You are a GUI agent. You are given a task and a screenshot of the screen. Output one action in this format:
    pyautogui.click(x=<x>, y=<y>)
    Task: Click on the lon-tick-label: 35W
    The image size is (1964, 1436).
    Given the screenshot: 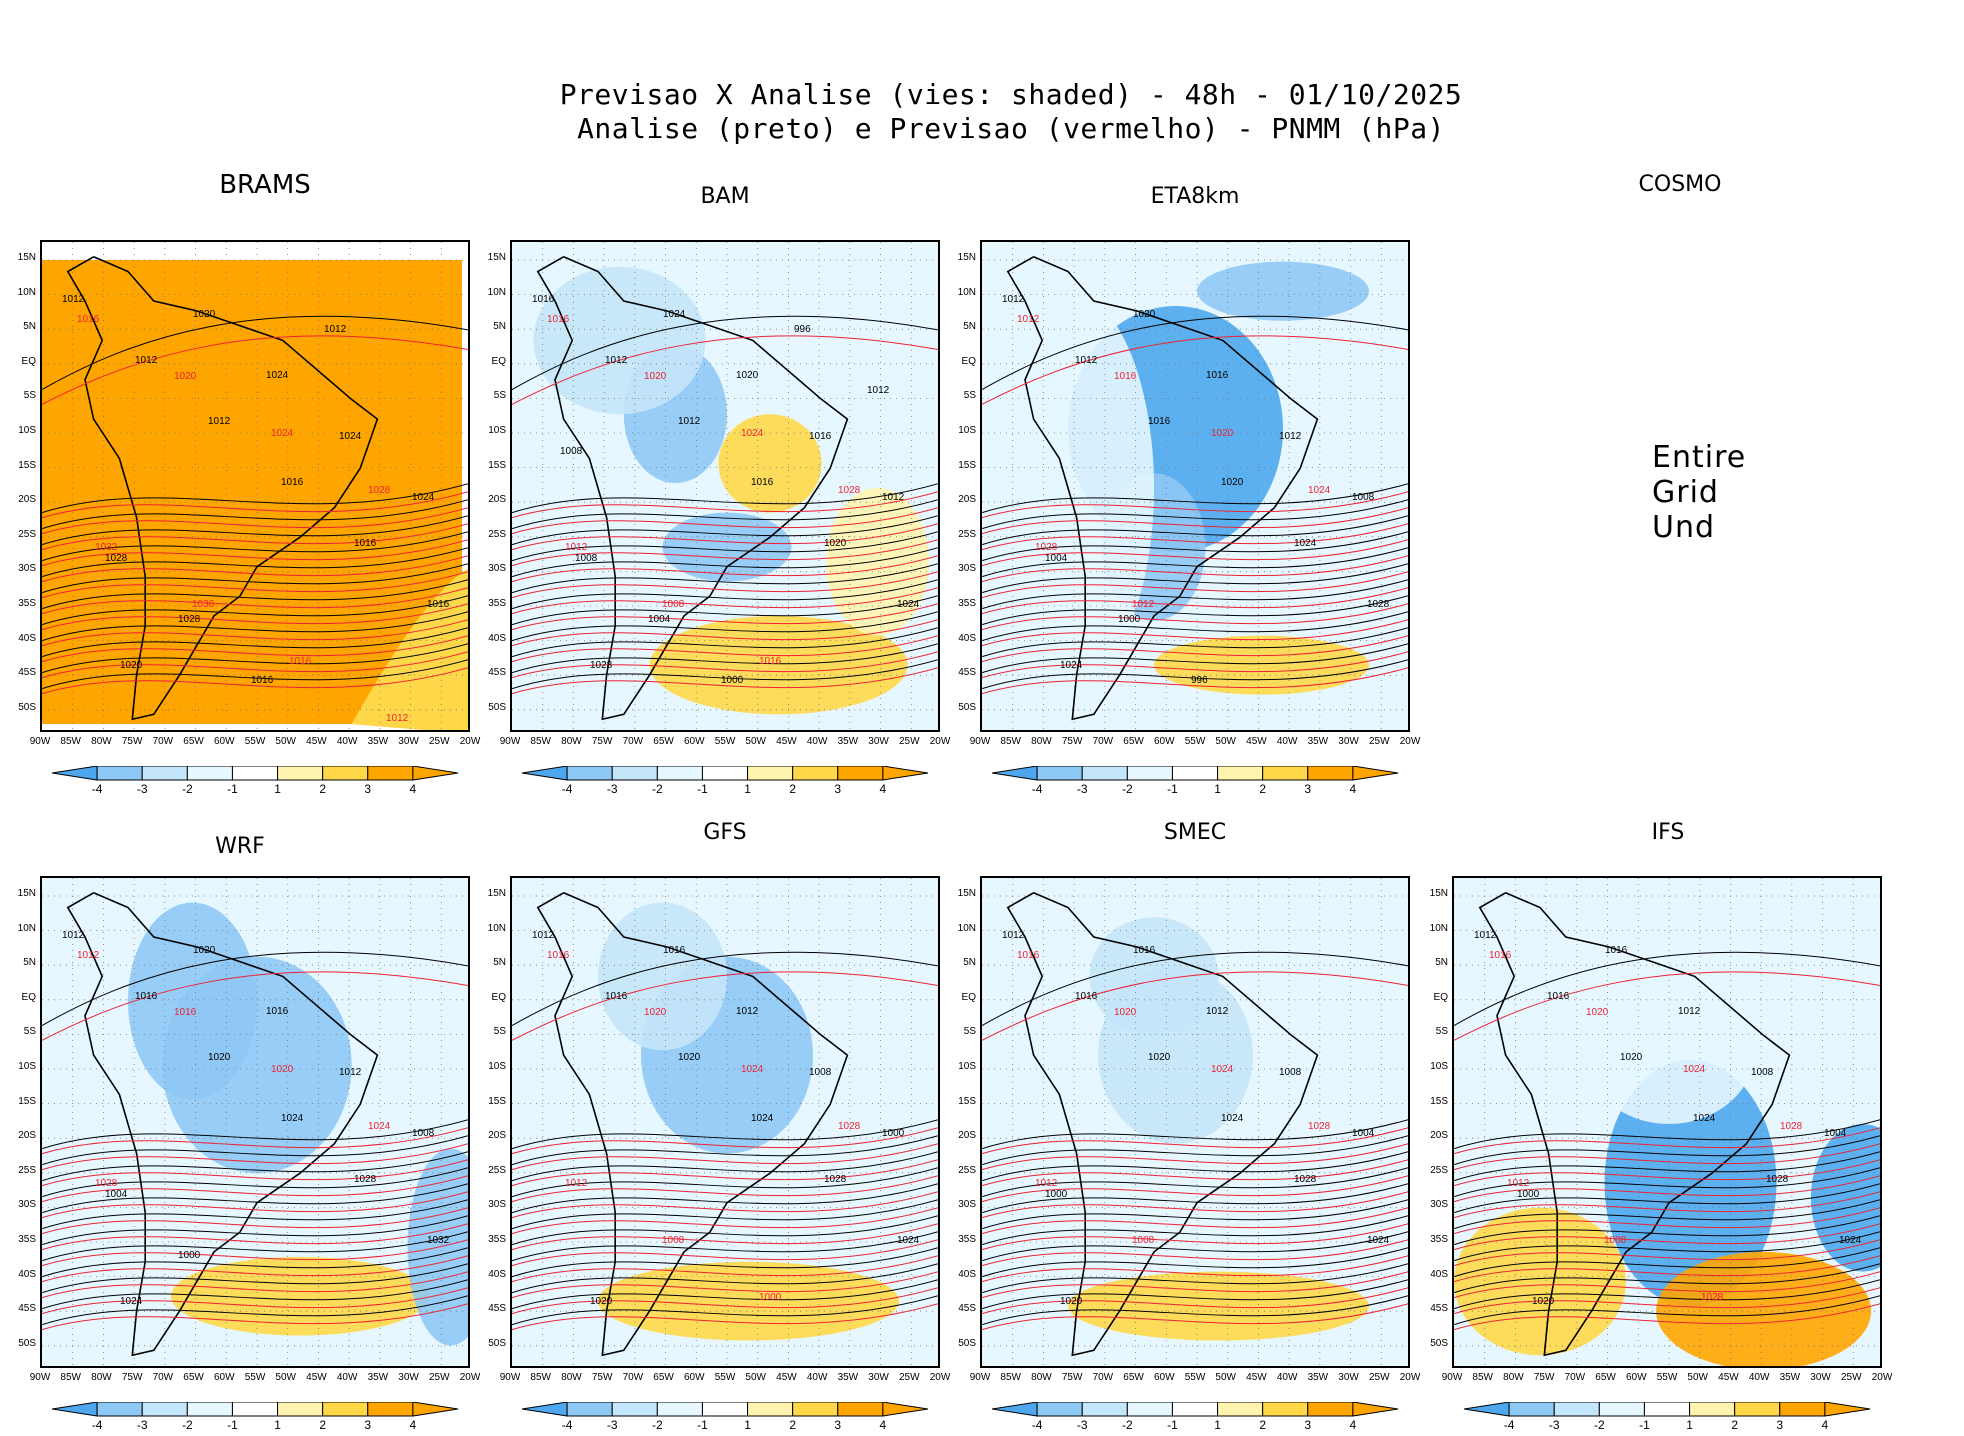 What is the action you would take?
    pyautogui.click(x=378, y=1377)
    